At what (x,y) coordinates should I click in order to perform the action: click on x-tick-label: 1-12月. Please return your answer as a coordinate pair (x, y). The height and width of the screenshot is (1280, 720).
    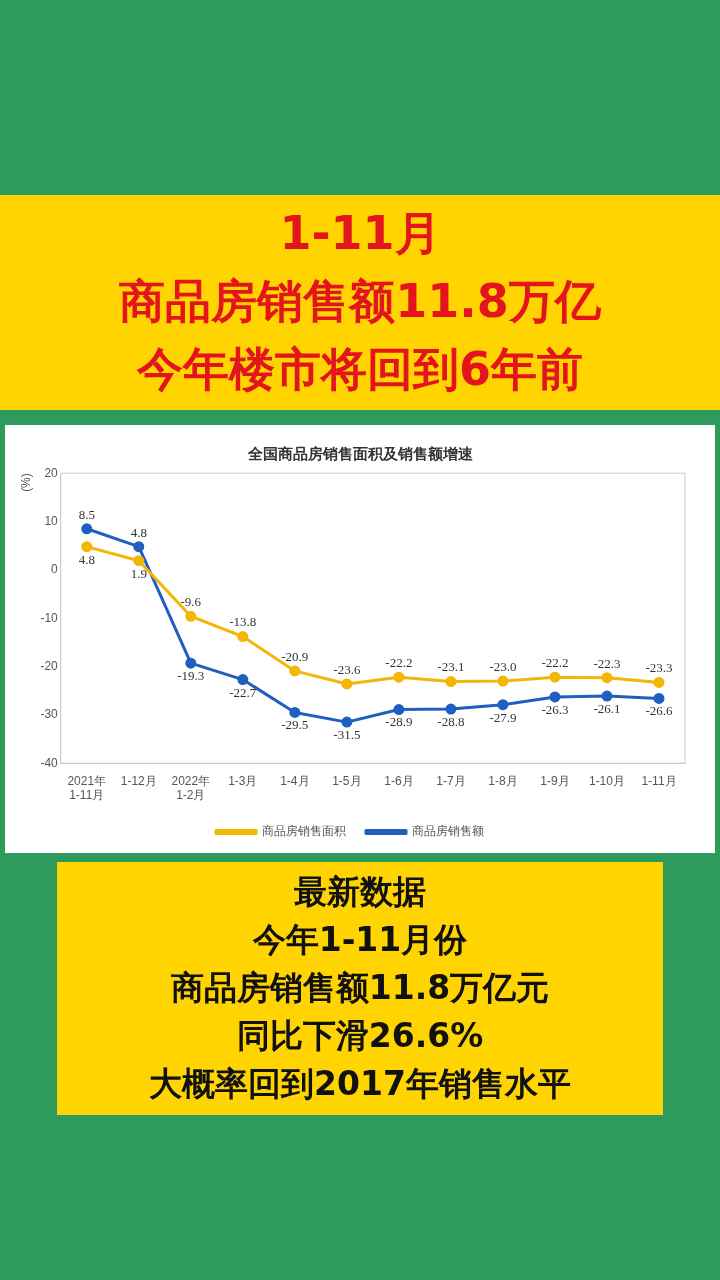
    Looking at the image, I should click on (138, 780).